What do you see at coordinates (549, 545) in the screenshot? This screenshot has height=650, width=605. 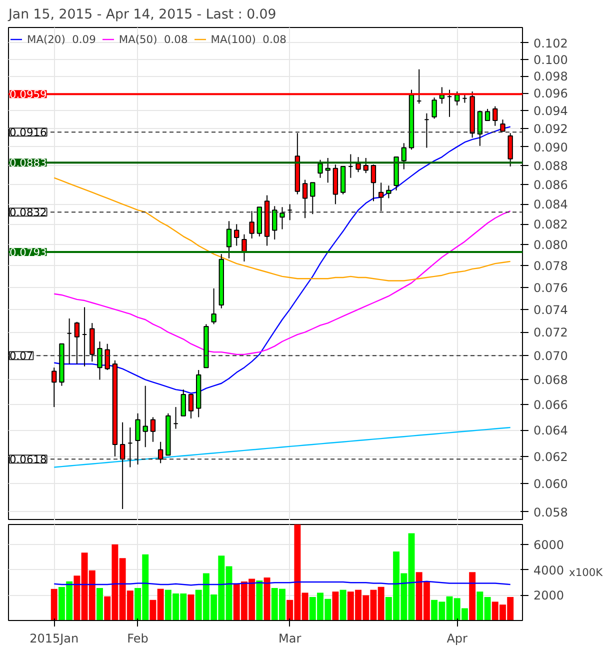 I see `y-tick-label: 6000` at bounding box center [549, 545].